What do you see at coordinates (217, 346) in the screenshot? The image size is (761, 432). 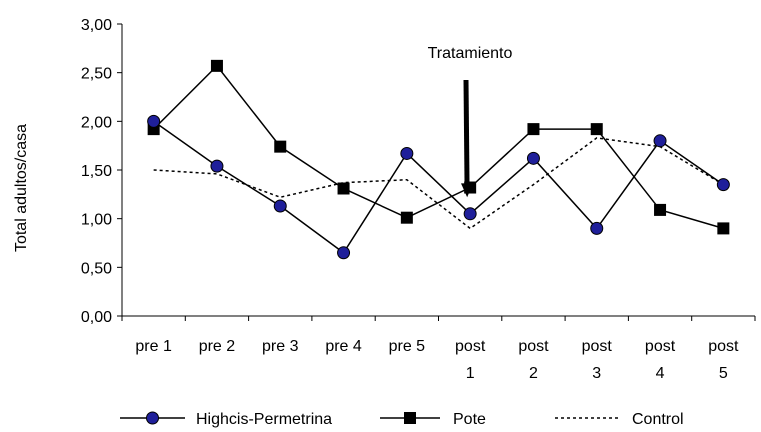 I see `x-tick-label: pre 2` at bounding box center [217, 346].